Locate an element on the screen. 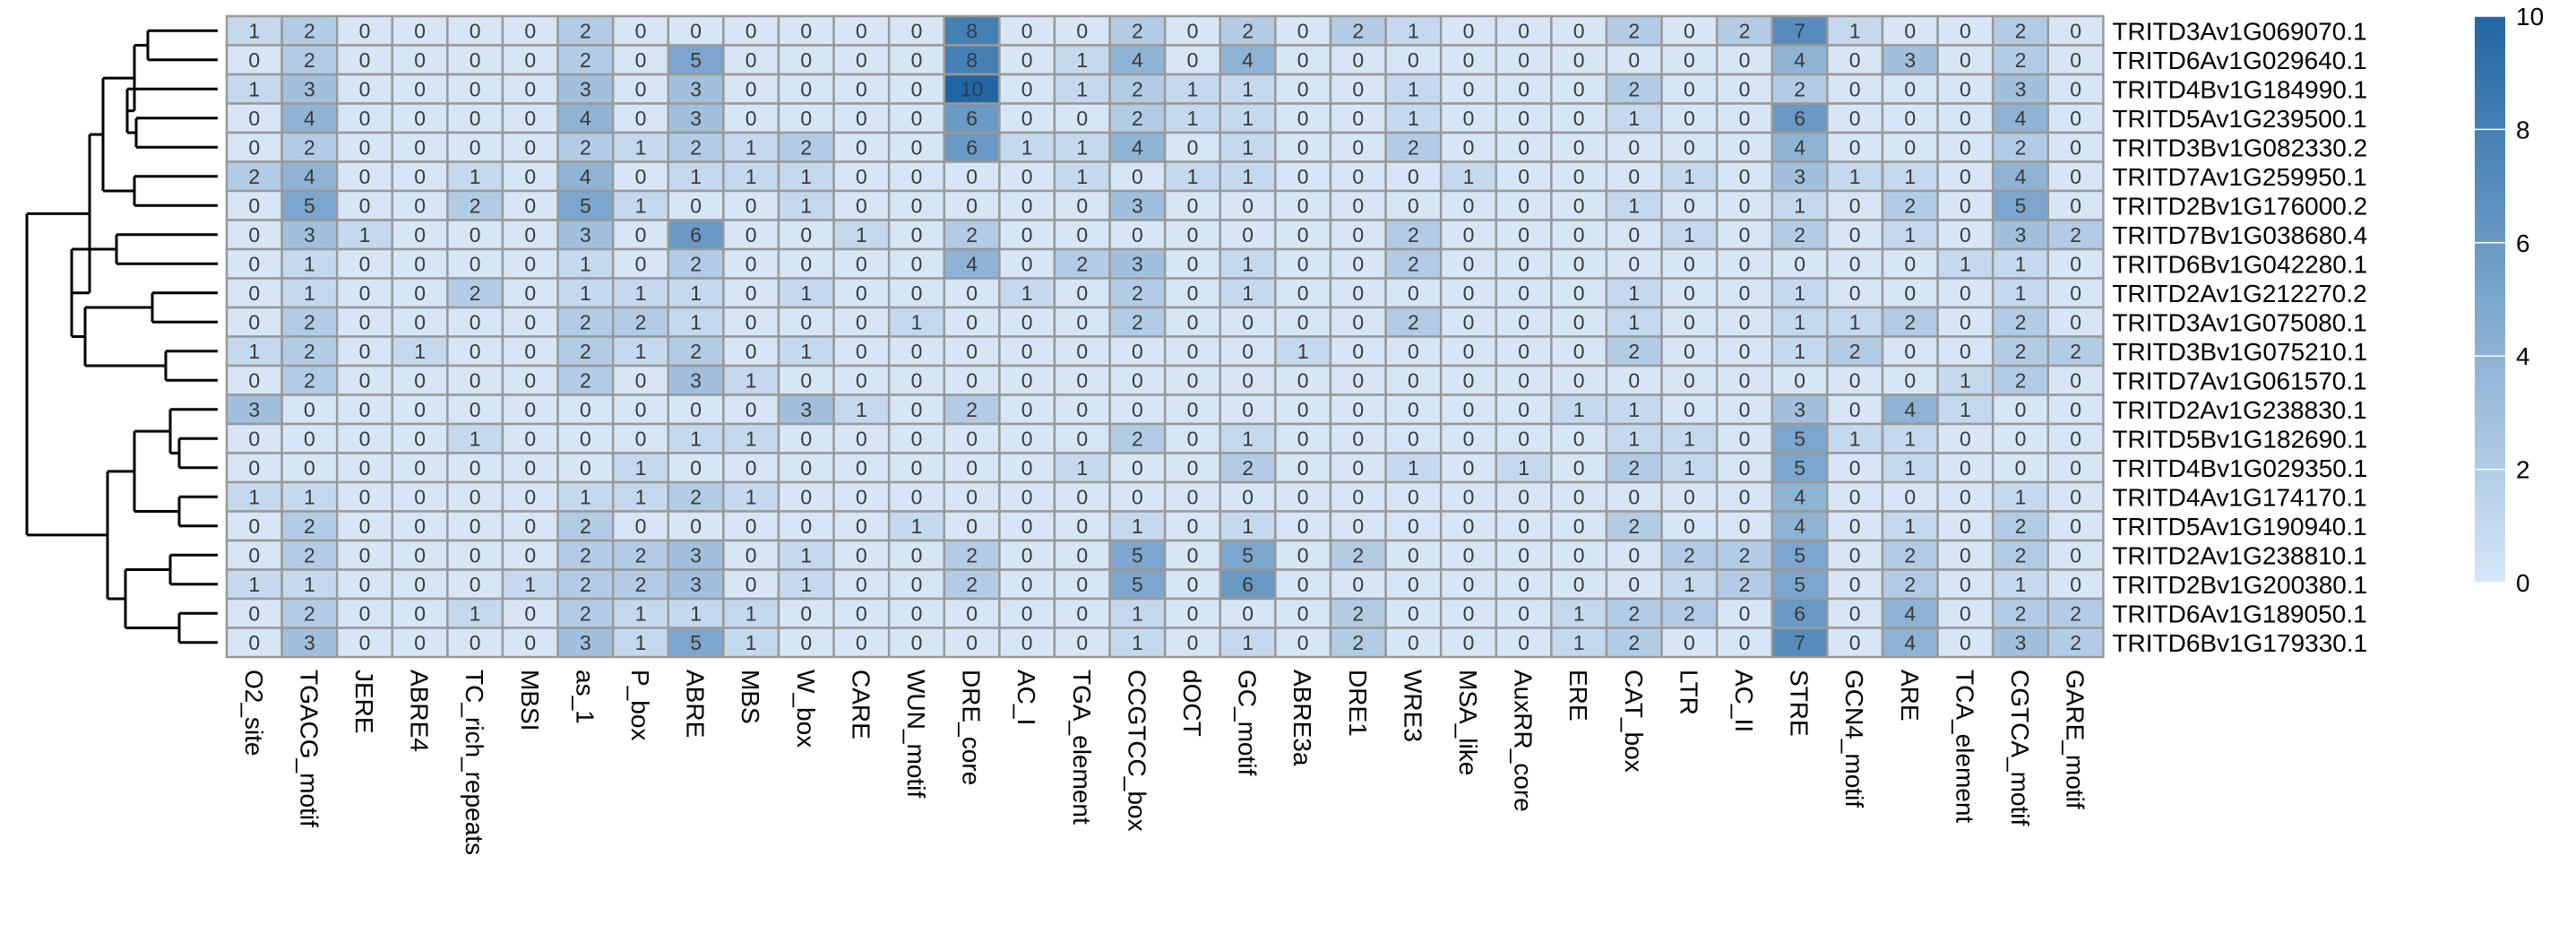  column-label: ARE is located at coordinates (1910, 696).